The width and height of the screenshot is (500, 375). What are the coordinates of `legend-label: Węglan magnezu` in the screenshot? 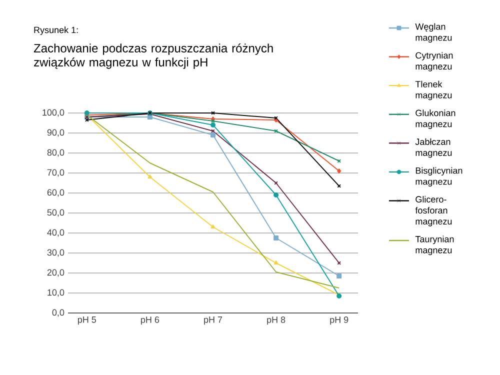 It's located at (433, 33).